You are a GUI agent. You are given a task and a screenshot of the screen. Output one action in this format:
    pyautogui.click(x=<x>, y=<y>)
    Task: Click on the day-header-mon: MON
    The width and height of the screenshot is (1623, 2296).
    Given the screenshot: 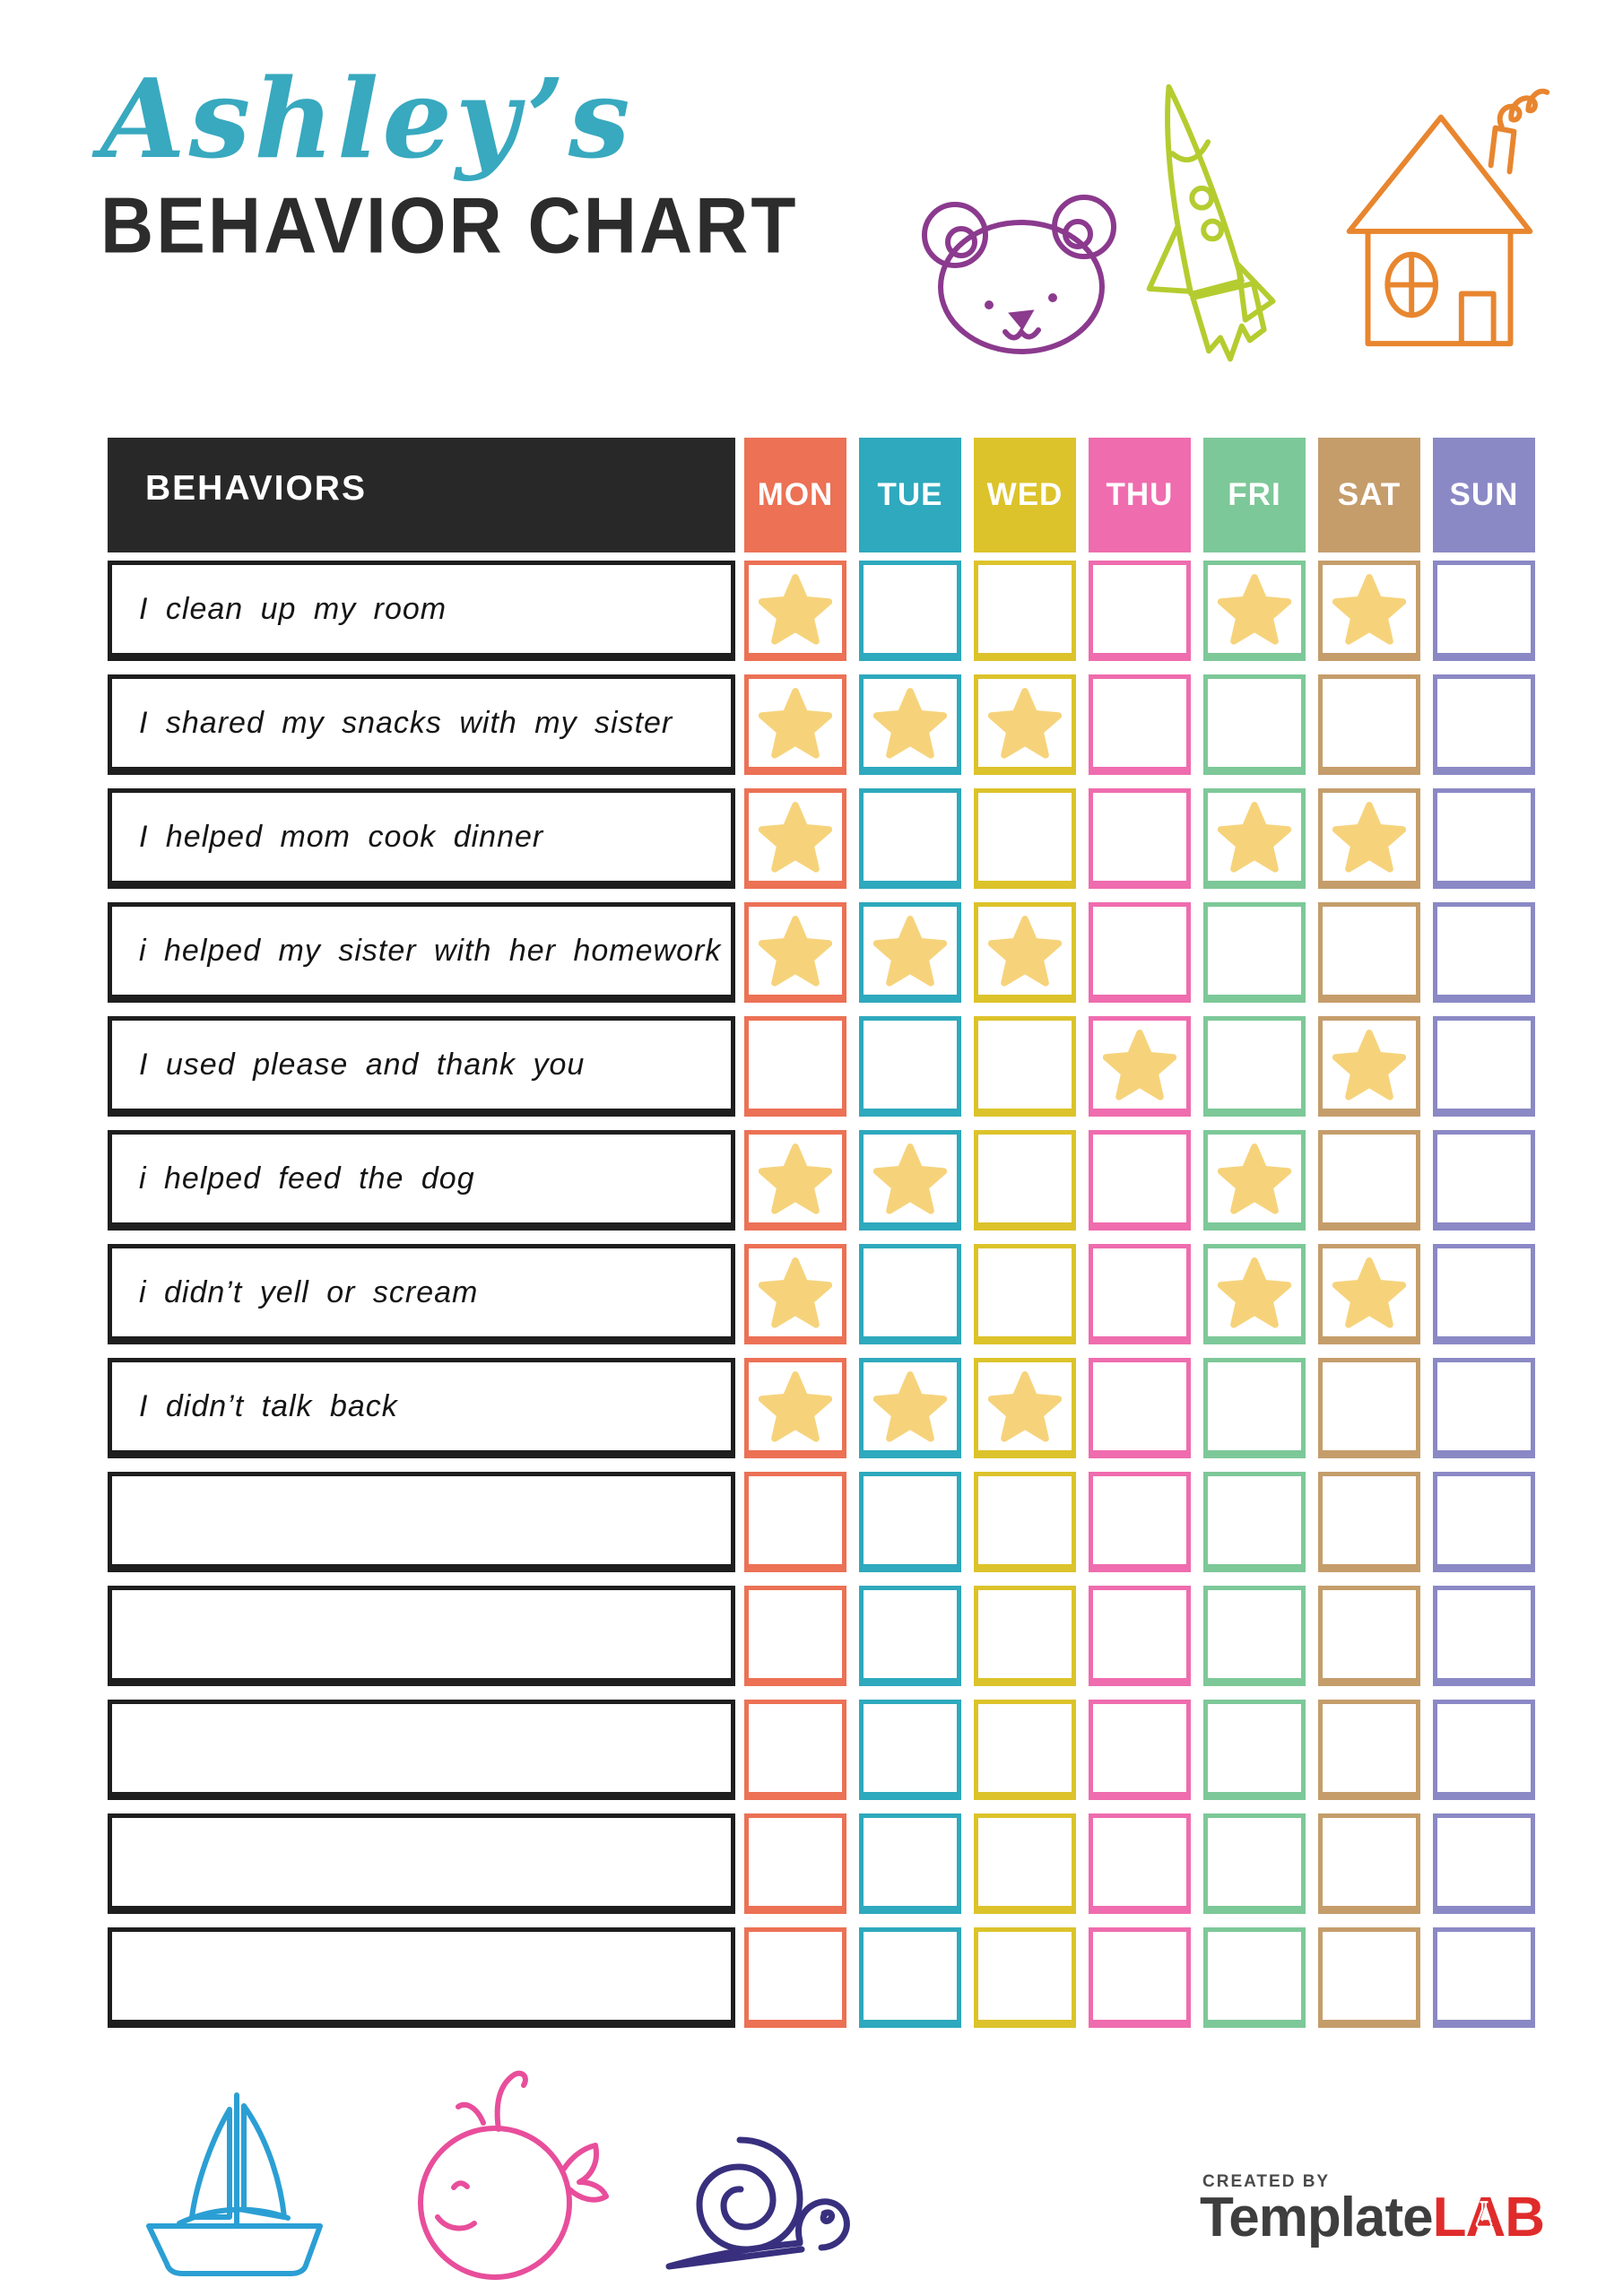 What is the action you would take?
    pyautogui.click(x=795, y=495)
    